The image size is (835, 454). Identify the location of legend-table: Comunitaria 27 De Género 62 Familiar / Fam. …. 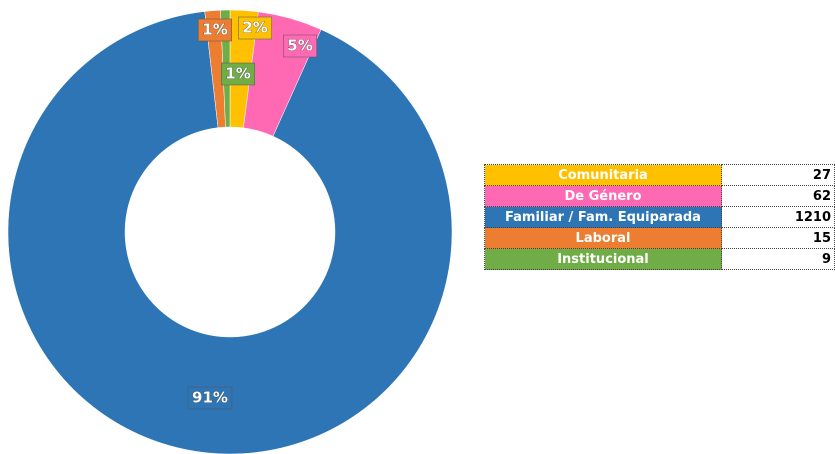
(659, 217).